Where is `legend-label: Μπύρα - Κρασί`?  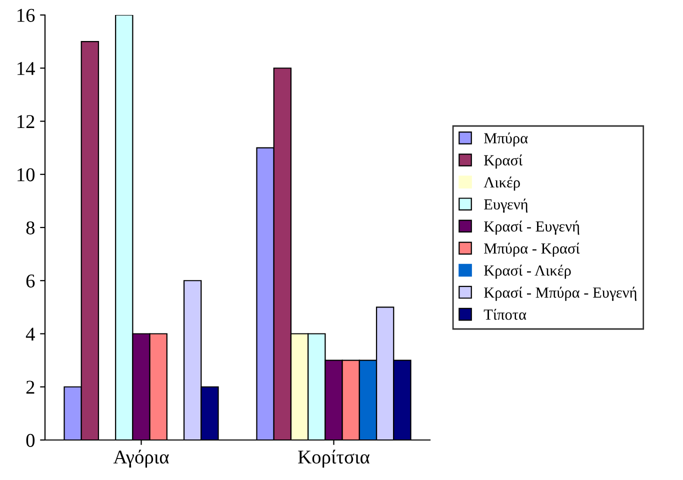 legend-label: Μπύρα - Κρασί is located at coordinates (532, 249).